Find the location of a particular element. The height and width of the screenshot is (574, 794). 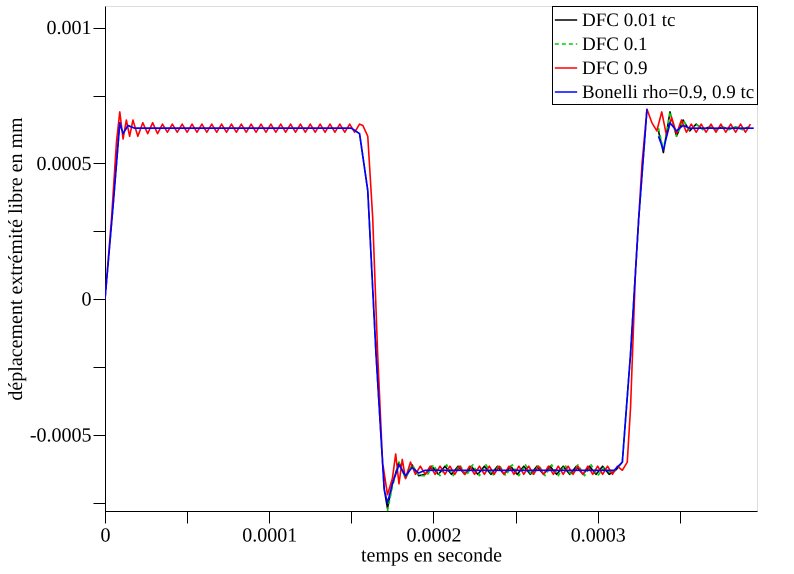

legend-label: DFC 0.9 is located at coordinates (615, 68).